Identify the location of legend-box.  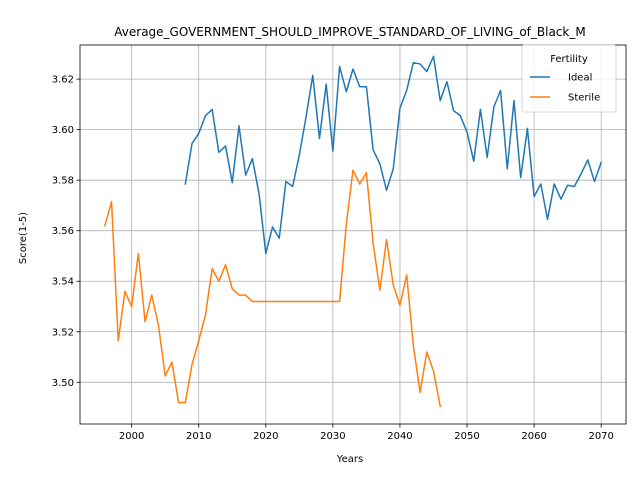
(569, 78).